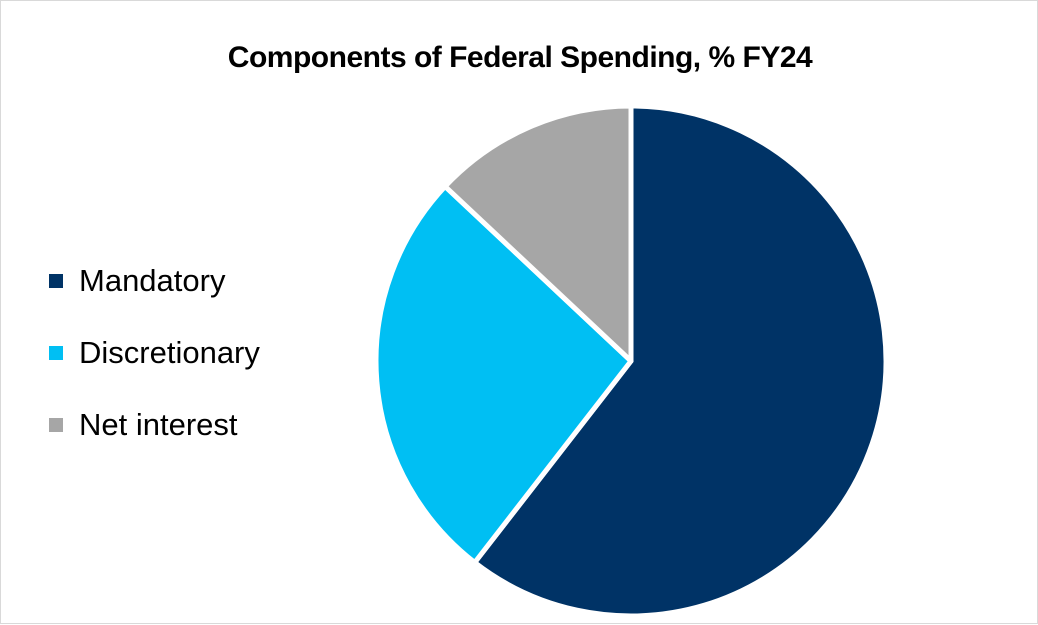  Describe the element at coordinates (56, 425) in the screenshot. I see `legend-swatch-net-interest` at that location.